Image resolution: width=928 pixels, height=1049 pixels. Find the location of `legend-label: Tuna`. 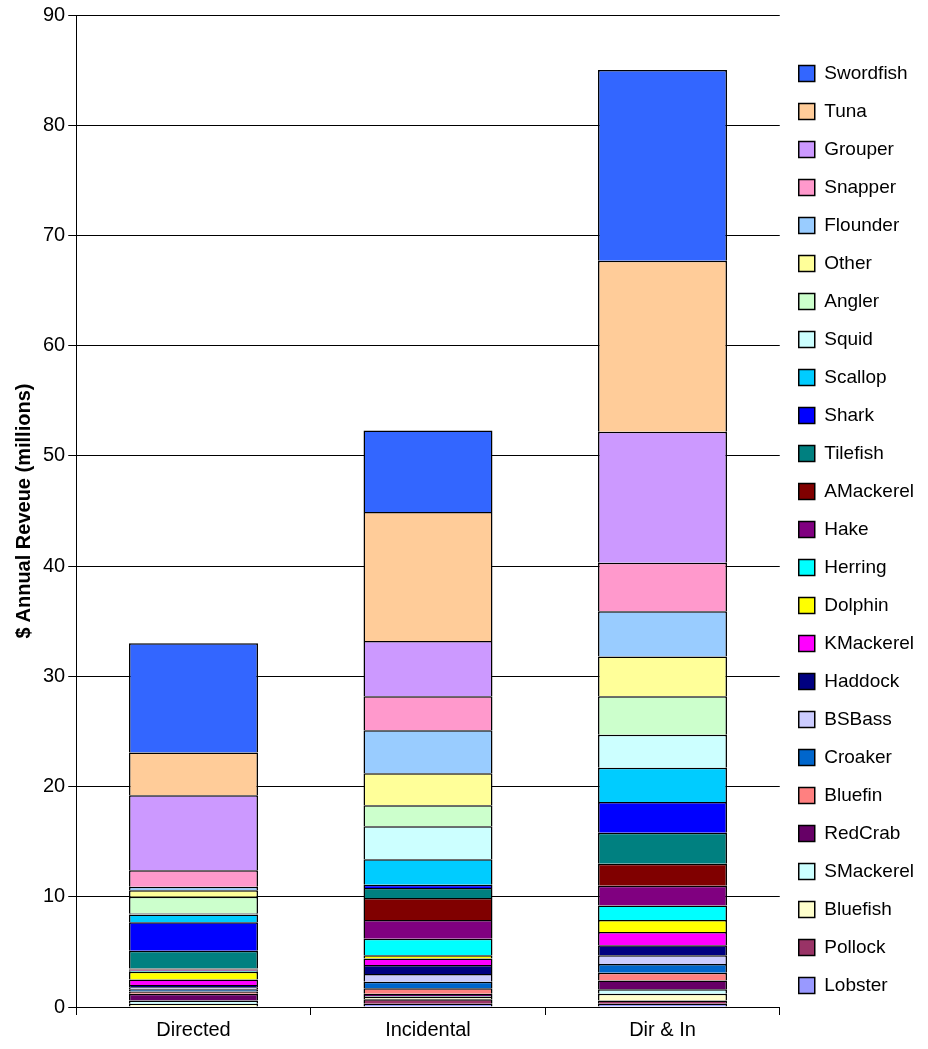

legend-label: Tuna is located at coordinates (846, 110).